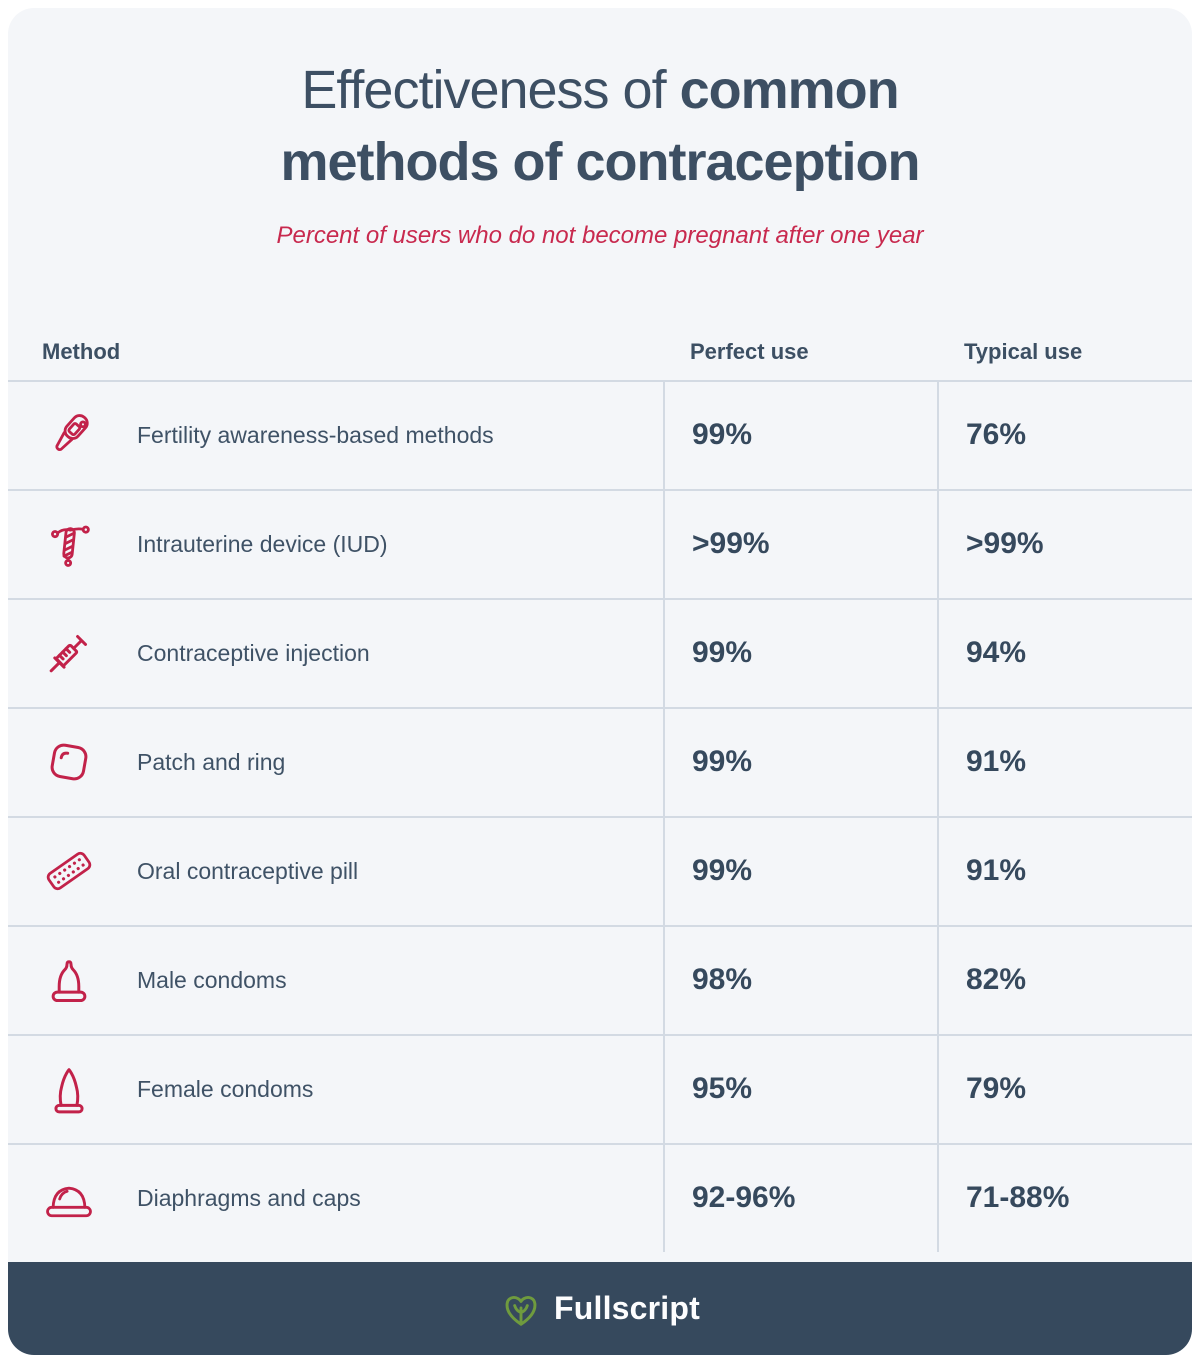  What do you see at coordinates (1064, 1089) in the screenshot?
I see `typical-use-value: 79%` at bounding box center [1064, 1089].